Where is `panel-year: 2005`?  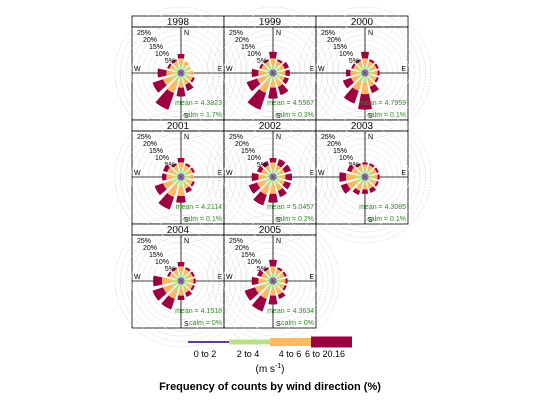
panel-year: 2005 is located at coordinates (270, 230).